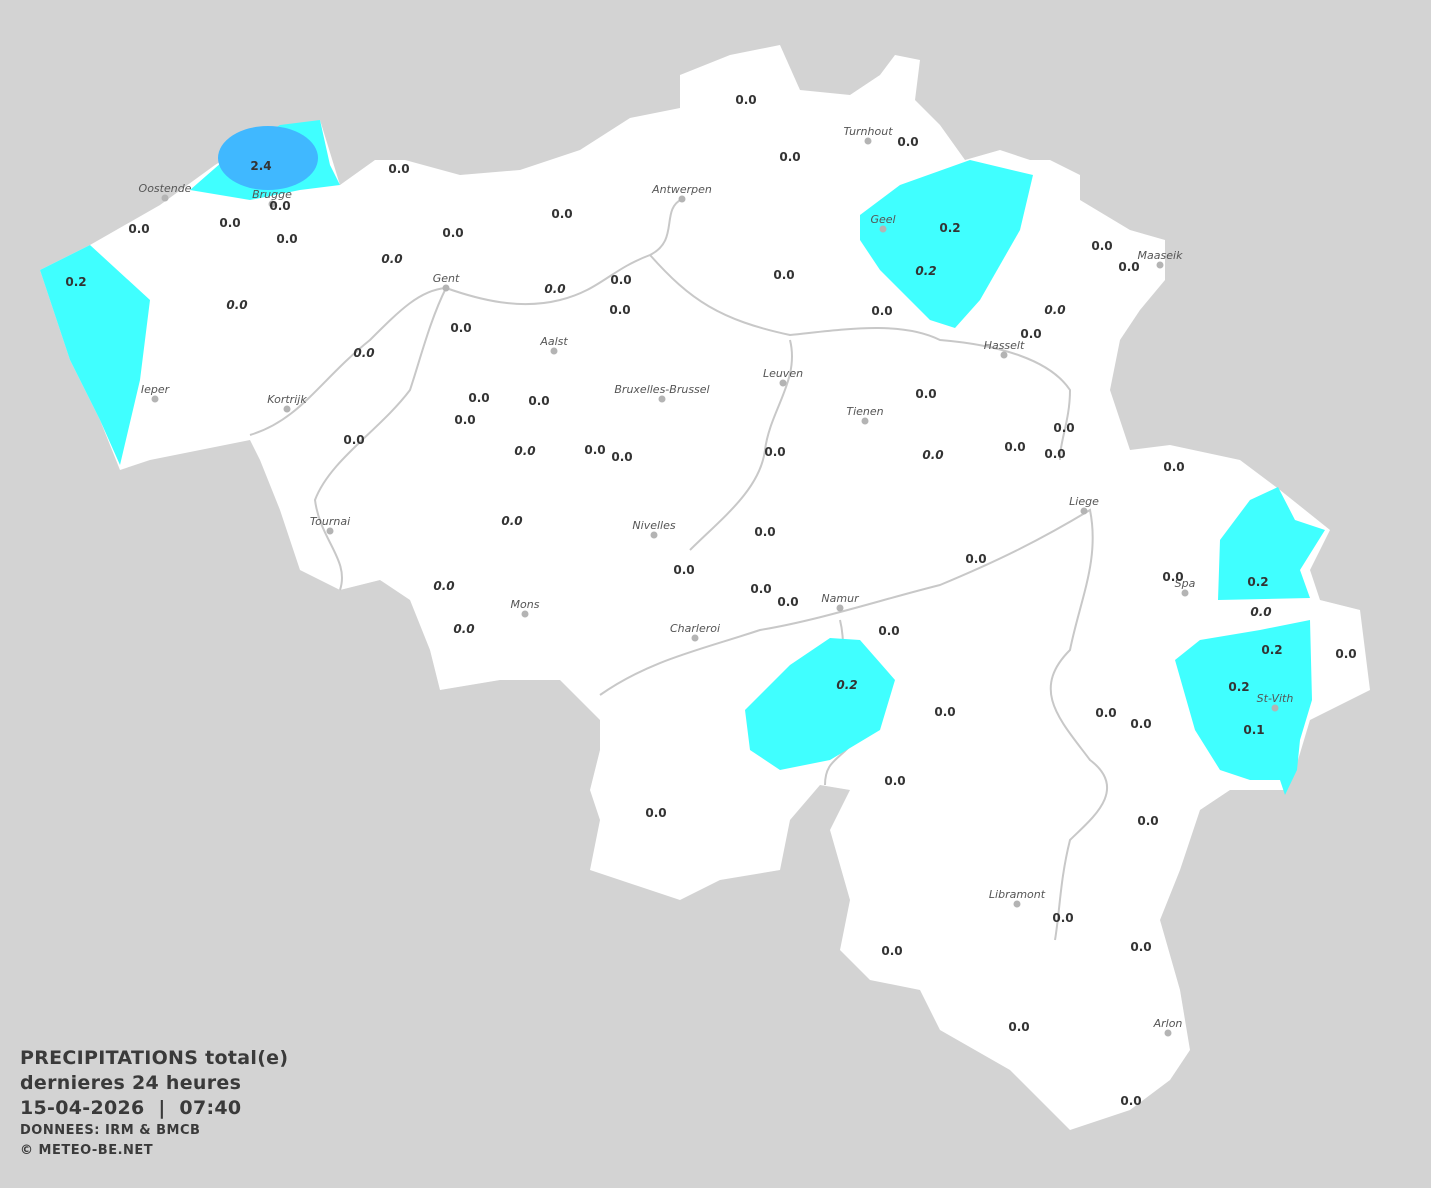 The height and width of the screenshot is (1188, 1431). Describe the element at coordinates (156, 389) in the screenshot. I see `city-label: Ieper` at that location.